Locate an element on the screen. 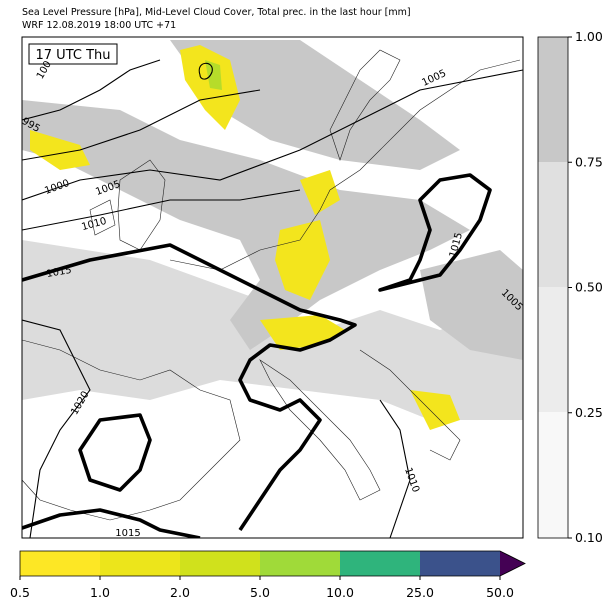 The image size is (613, 610). tick-label: 50.0 is located at coordinates (500, 592).